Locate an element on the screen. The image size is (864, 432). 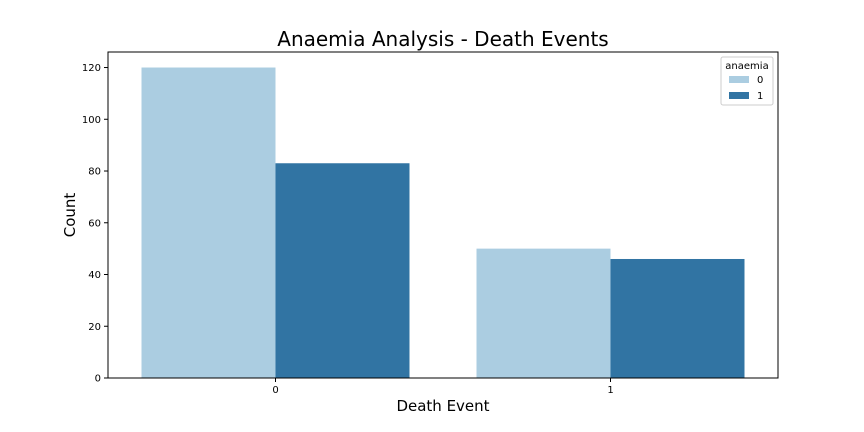
y-tick-label: 80 is located at coordinates (94, 172).